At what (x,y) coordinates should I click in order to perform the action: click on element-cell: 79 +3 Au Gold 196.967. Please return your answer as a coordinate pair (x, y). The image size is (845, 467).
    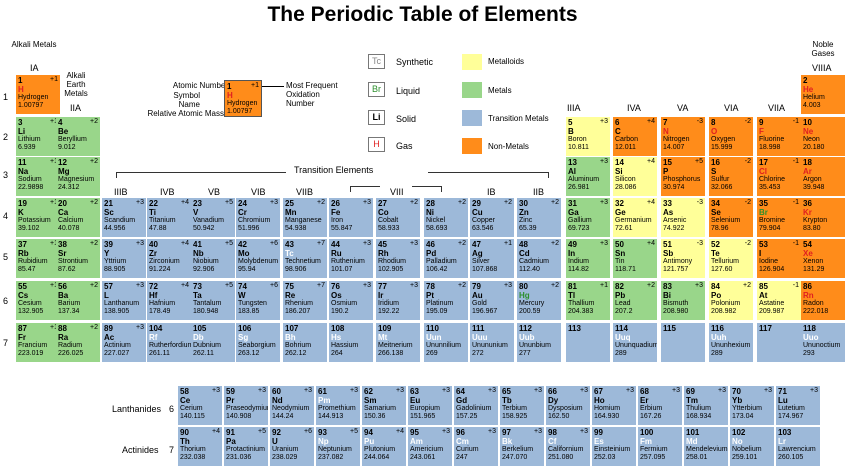
    Looking at the image, I should click on (492, 301).